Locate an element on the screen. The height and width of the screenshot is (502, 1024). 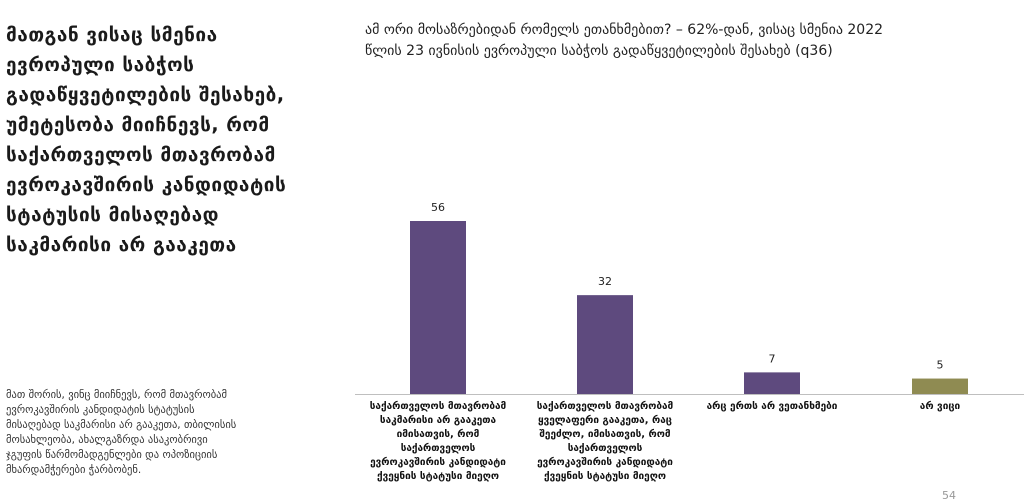
left-title-line: სტატუსის მისაღებად is located at coordinates (112, 215).